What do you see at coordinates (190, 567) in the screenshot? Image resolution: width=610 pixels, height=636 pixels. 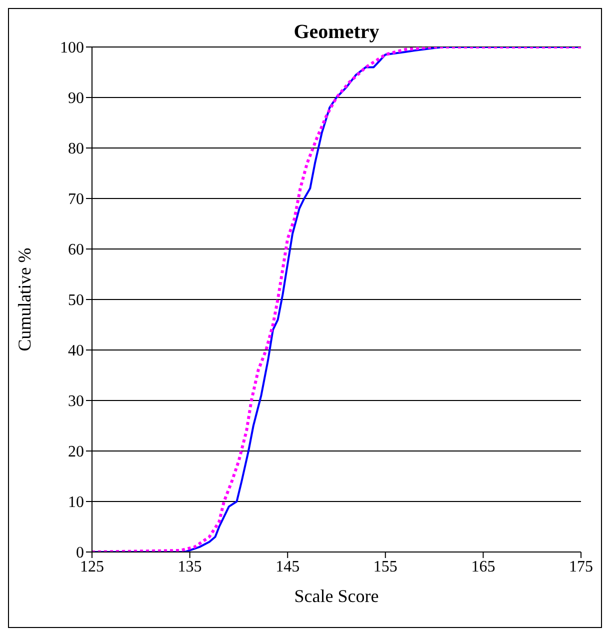 I see `x-tick-label: 135` at bounding box center [190, 567].